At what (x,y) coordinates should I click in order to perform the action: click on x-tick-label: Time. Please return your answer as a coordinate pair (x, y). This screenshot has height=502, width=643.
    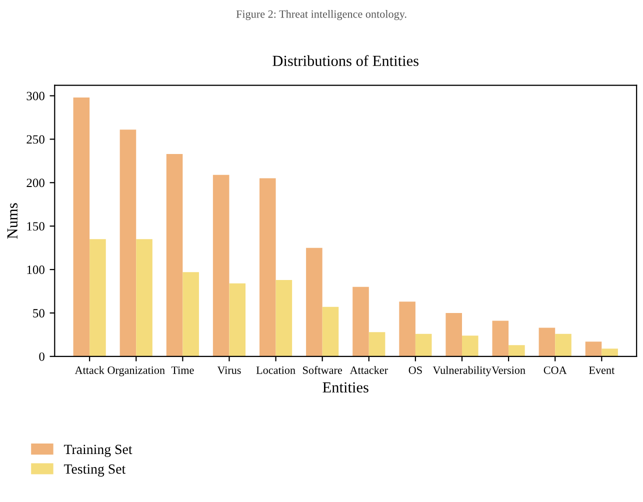
    Looking at the image, I should click on (182, 370).